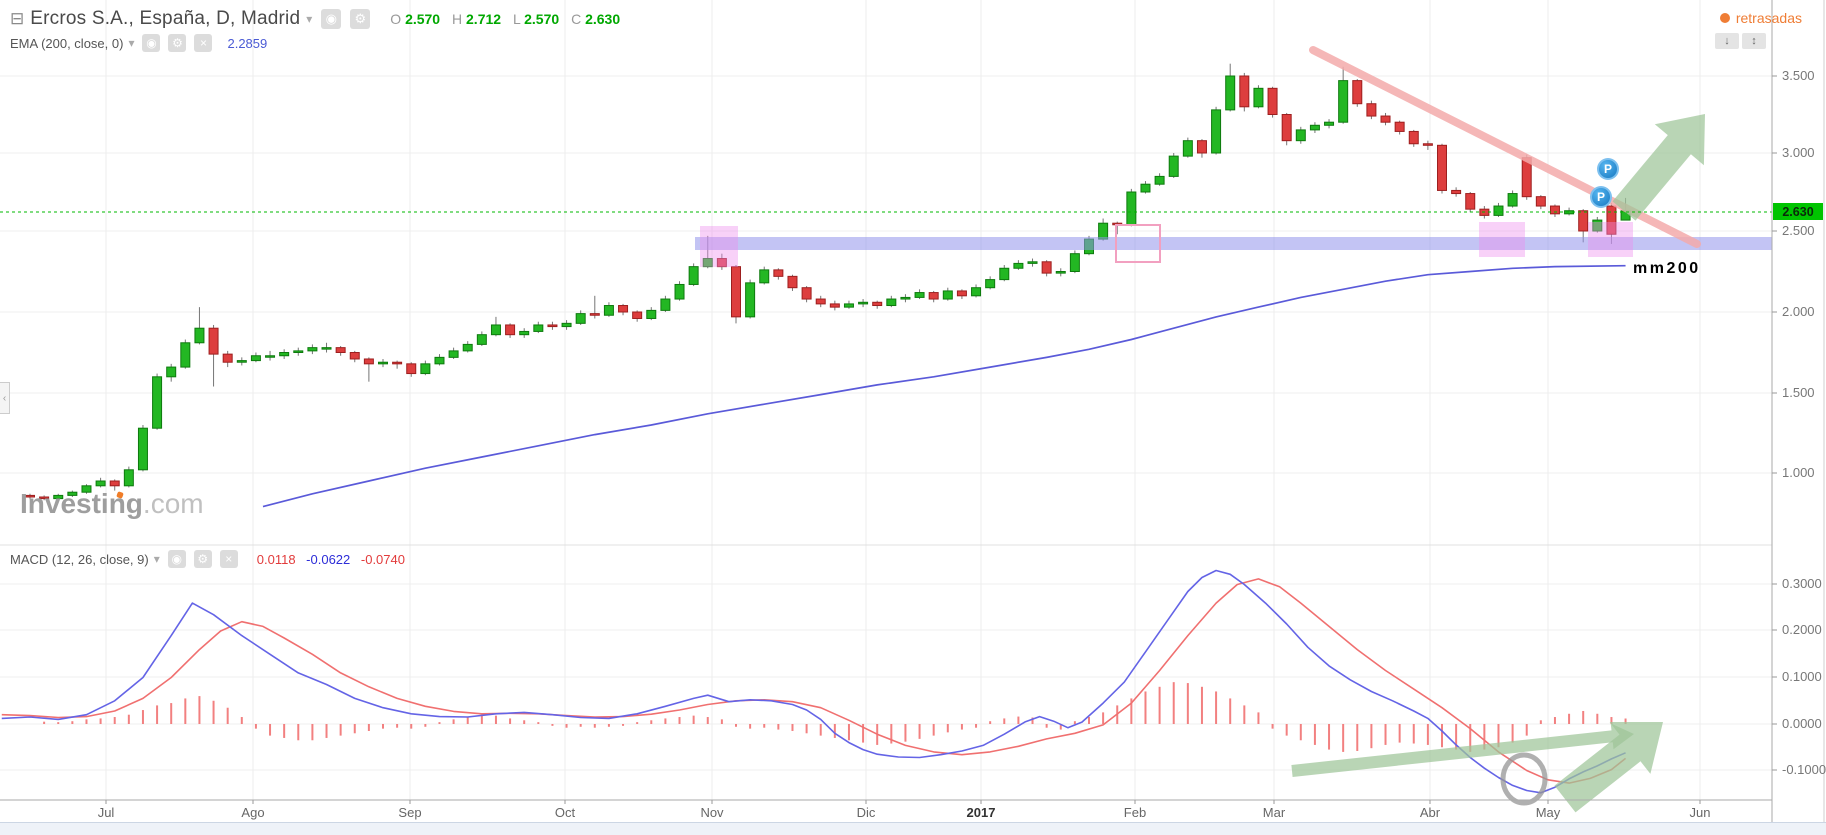  Describe the element at coordinates (1798, 311) in the screenshot. I see `price-tick-label: 2.000` at that location.